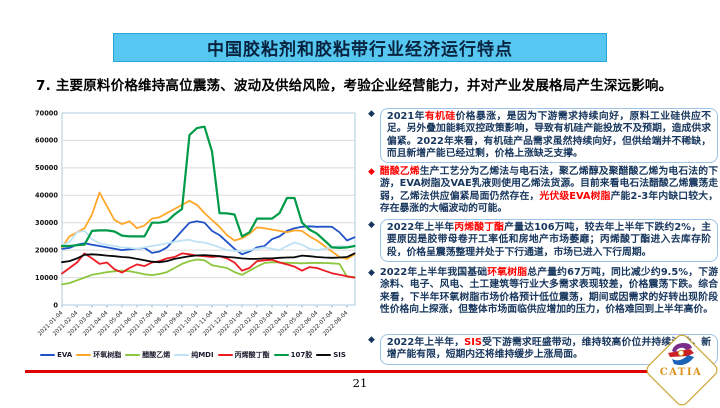 This screenshot has height=408, width=720. What do you see at coordinates (208, 258) in the screenshot?
I see `series-line-SIS` at bounding box center [208, 258].